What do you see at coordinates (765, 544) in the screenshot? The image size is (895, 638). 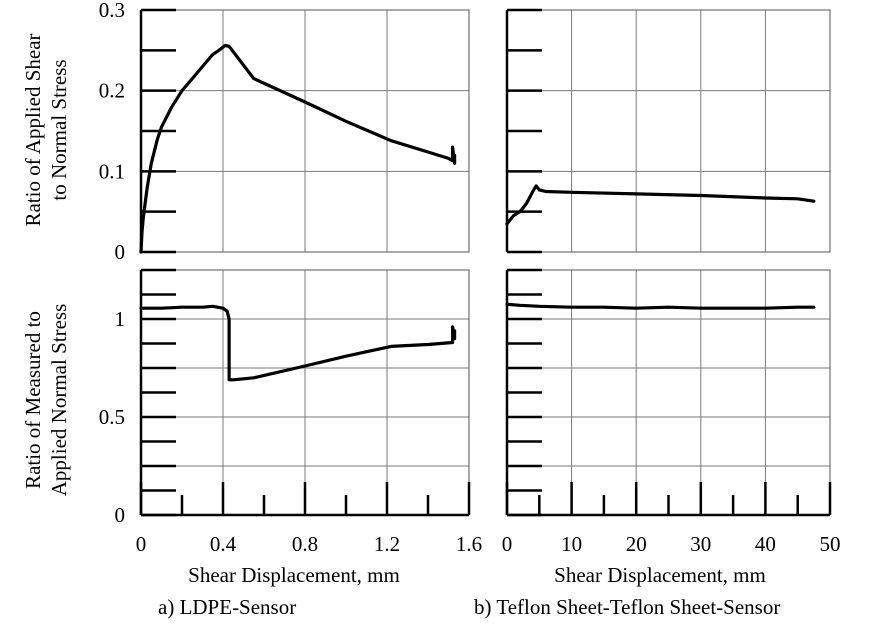 I see `x-tick-label: 40` at bounding box center [765, 544].